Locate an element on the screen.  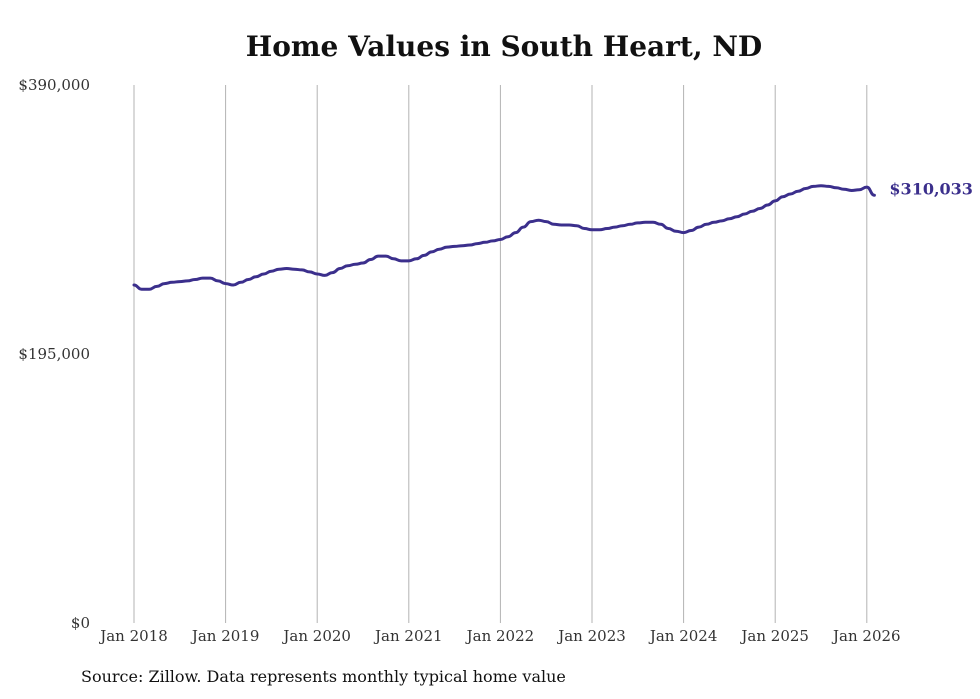
end-label-layer: $310,033 is located at coordinates (931, 188).